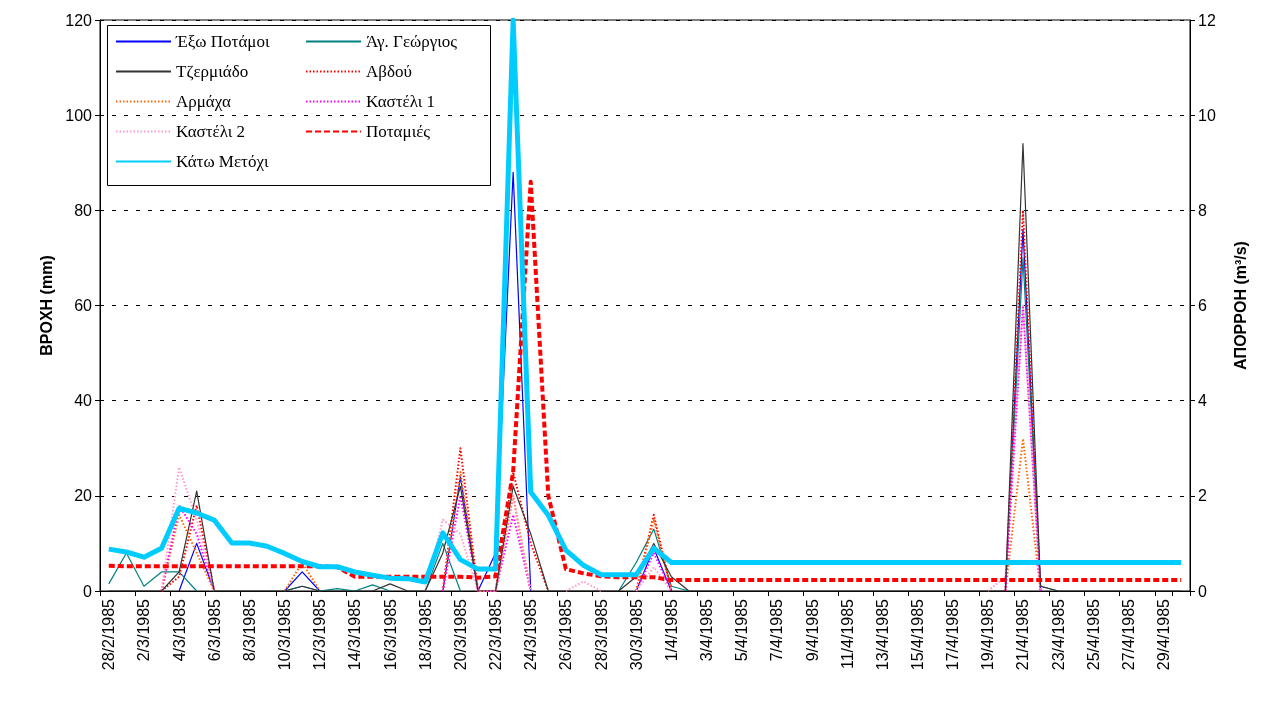 The image size is (1277, 713). What do you see at coordinates (917, 634) in the screenshot?
I see `x-tick-label: 15/4/1985` at bounding box center [917, 634].